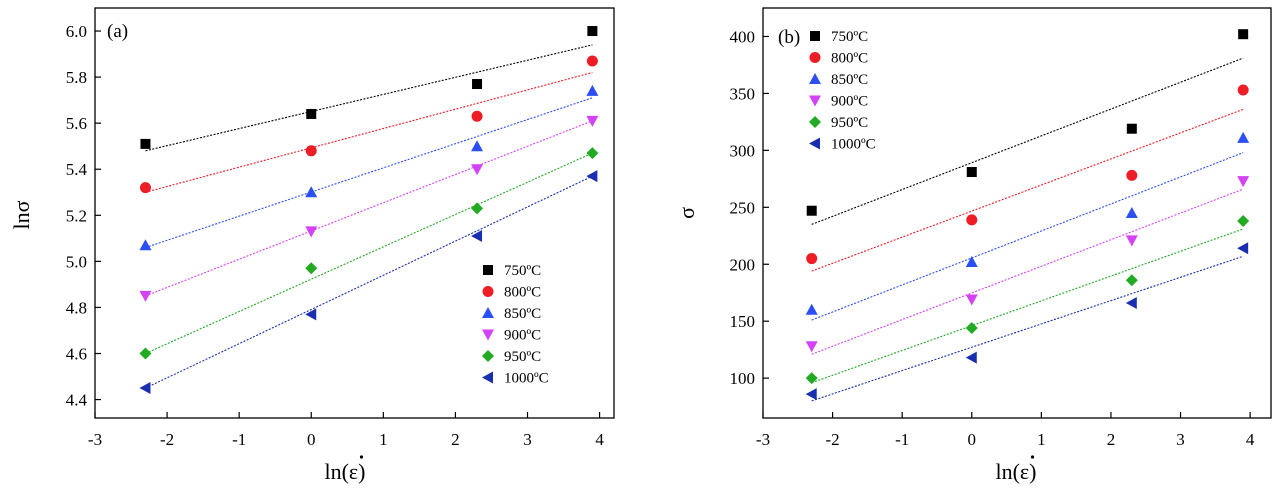 The height and width of the screenshot is (501, 1280). What do you see at coordinates (76, 261) in the screenshot?
I see `y-tick-label: 5.0` at bounding box center [76, 261].